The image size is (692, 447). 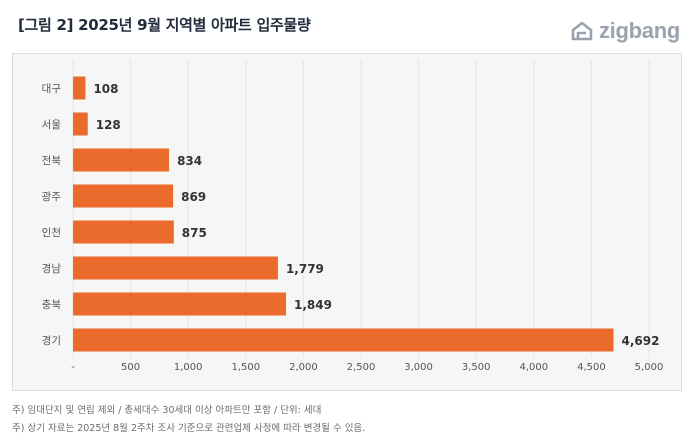 I want to click on category-label: 전북, so click(x=52, y=161).